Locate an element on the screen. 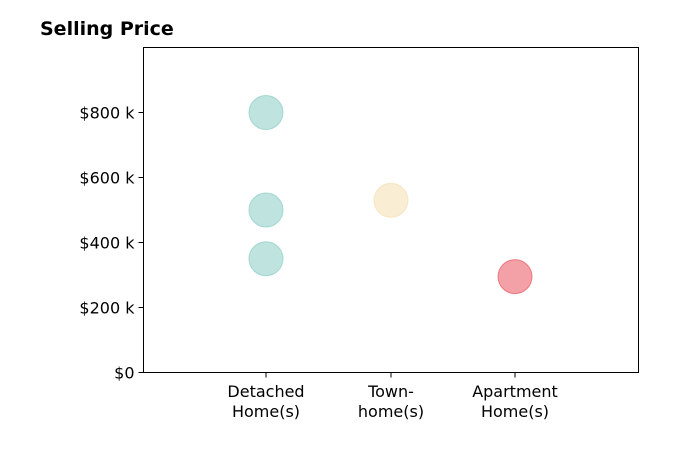 Image resolution: width=679 pixels, height=462 pixels. x-tick-label: Apartment Home(s) is located at coordinates (515, 401).